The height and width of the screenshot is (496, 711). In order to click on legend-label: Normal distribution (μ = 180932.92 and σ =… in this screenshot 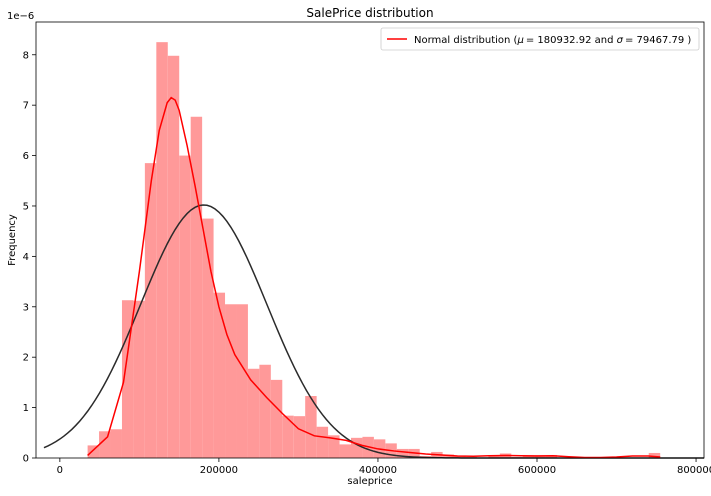, I will do `click(552, 40)`.